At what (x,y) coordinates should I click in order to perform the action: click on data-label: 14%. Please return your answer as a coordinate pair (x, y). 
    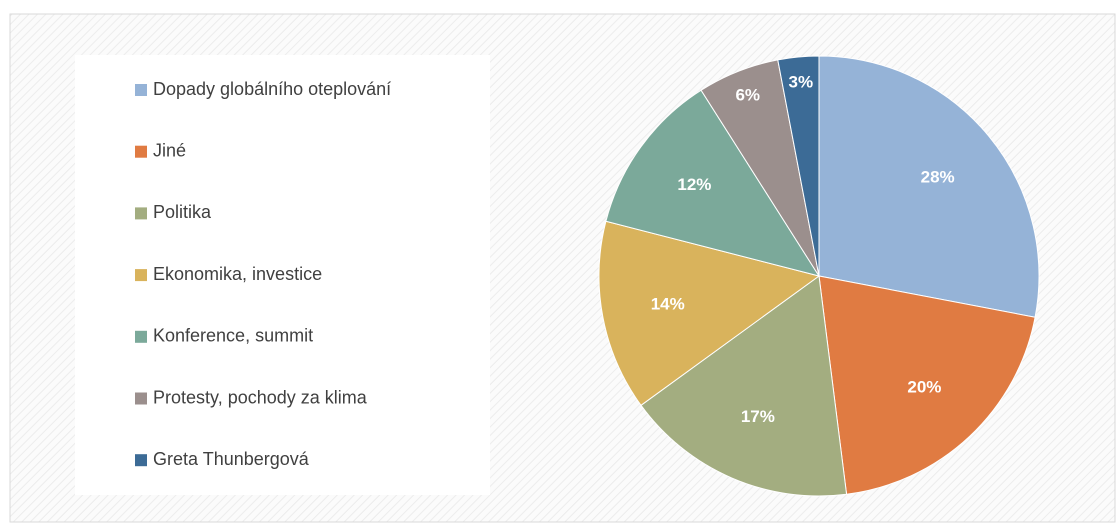
    Looking at the image, I should click on (668, 303).